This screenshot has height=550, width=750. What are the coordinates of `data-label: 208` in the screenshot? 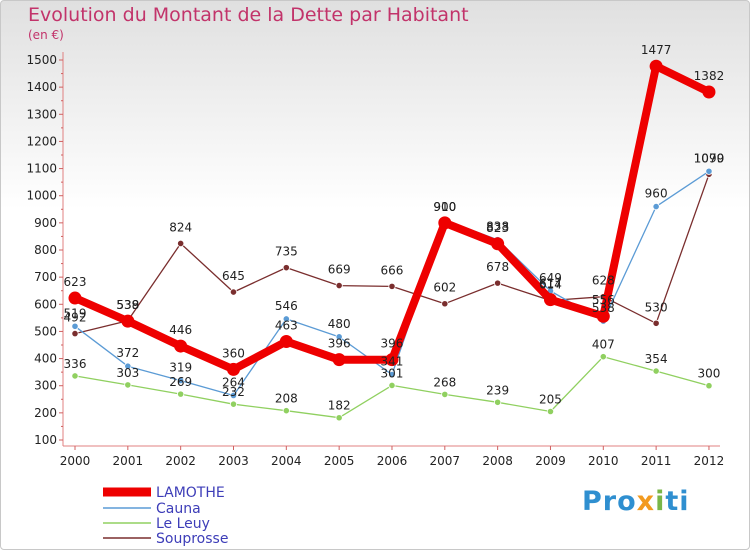 It's located at (286, 399).